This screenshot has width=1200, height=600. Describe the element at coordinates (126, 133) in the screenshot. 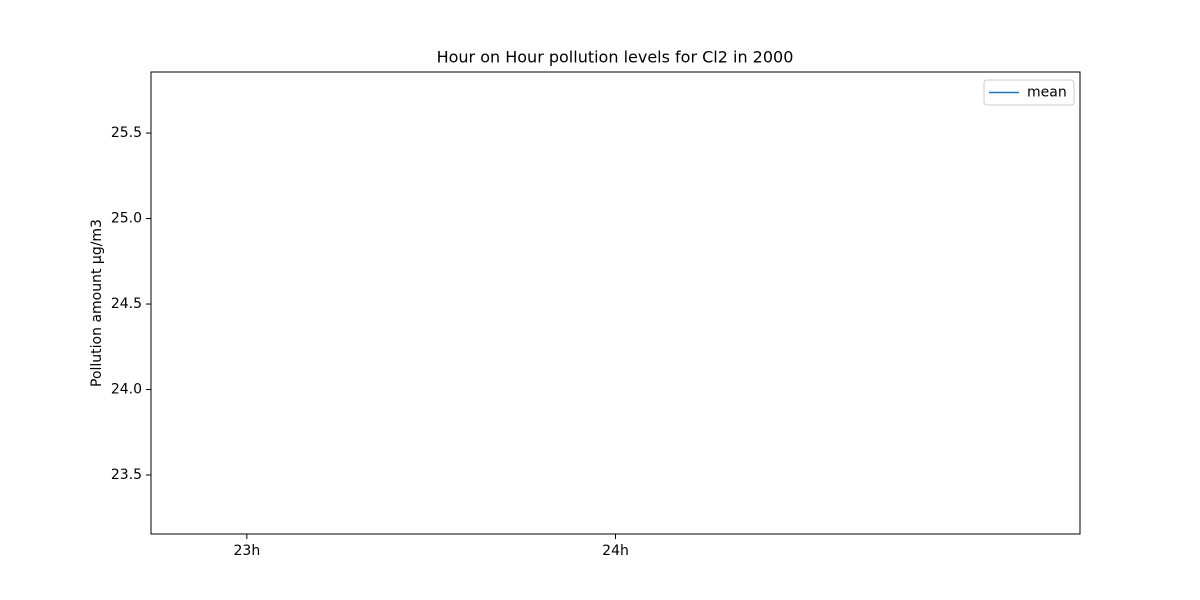

I see `y-tick-label: 25.5` at that location.